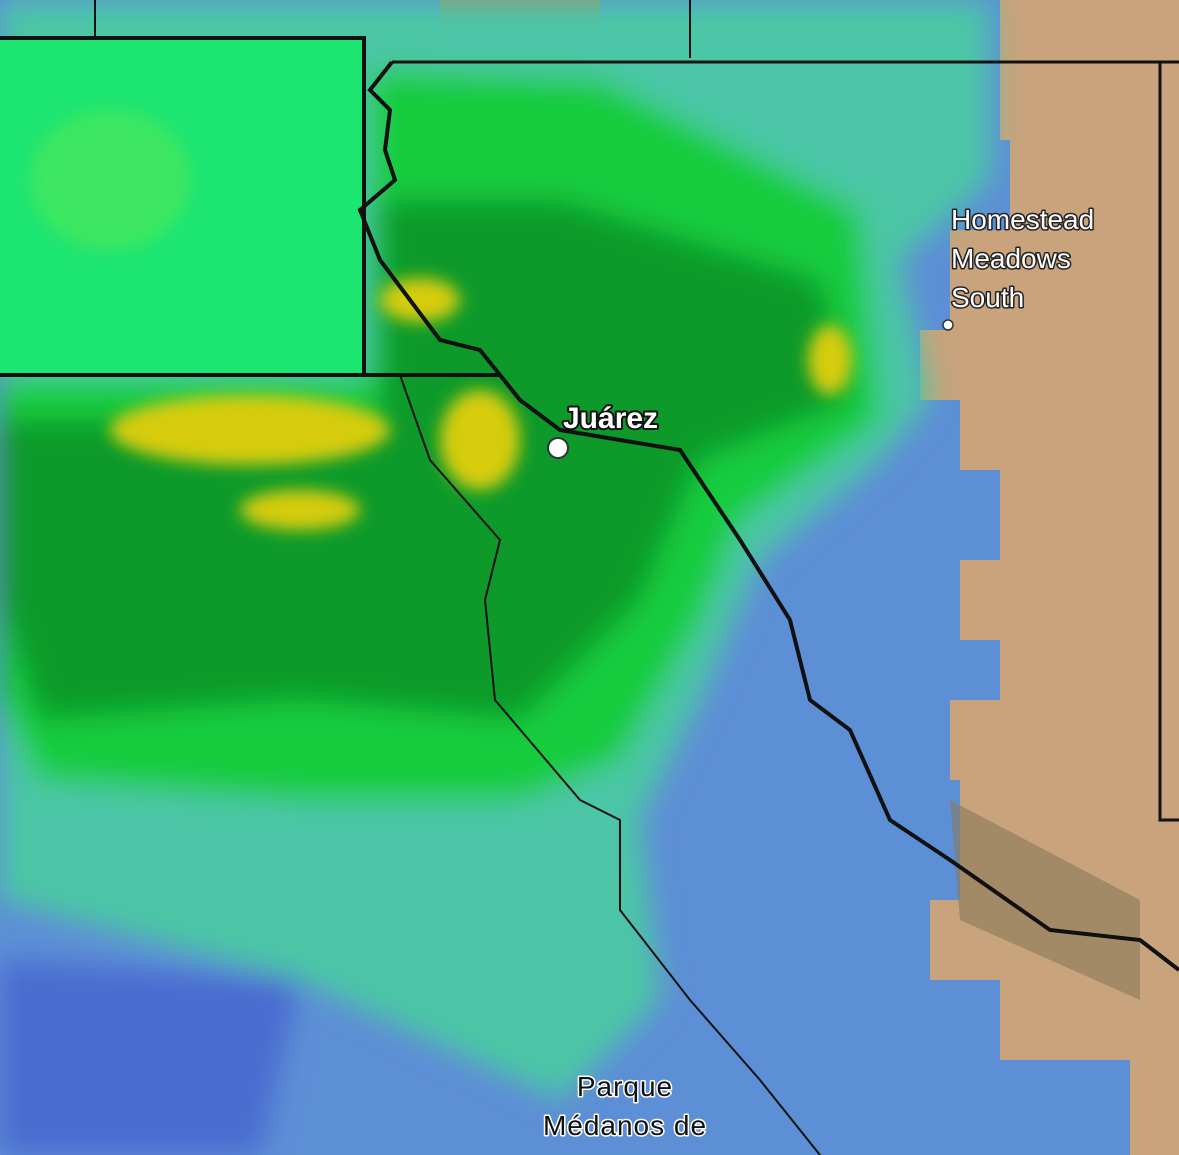 The height and width of the screenshot is (1155, 1179). I want to click on place-label: Homestead, so click(1022, 219).